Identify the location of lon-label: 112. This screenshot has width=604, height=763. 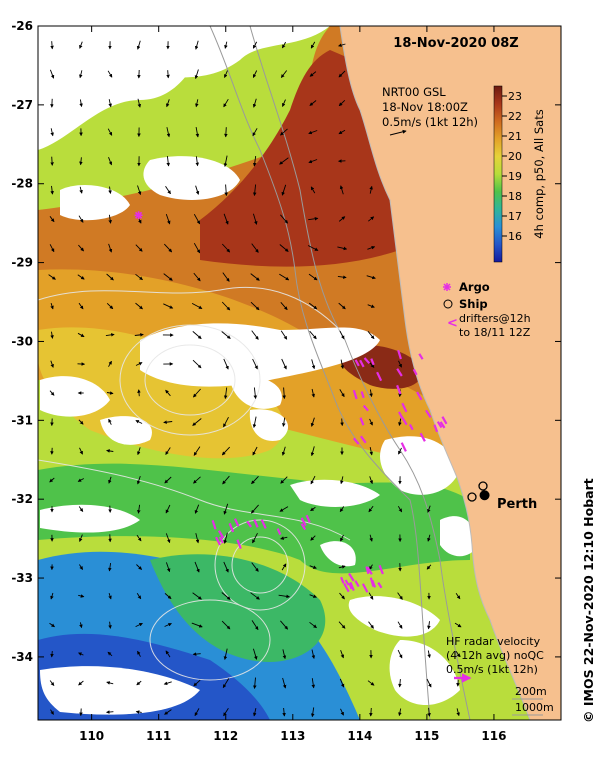
(225, 736).